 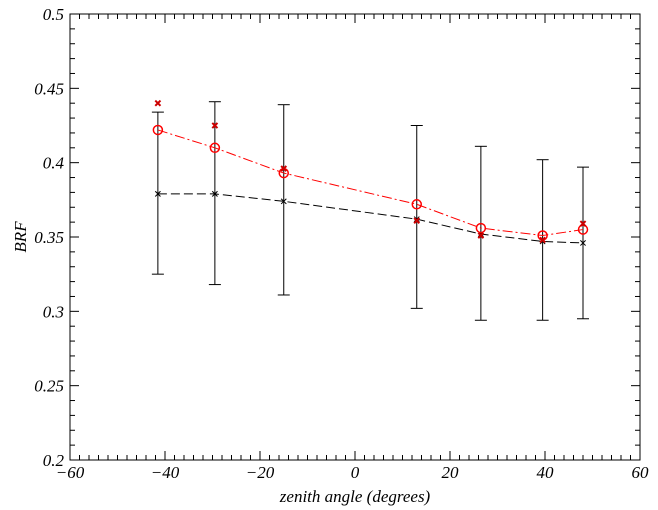 I want to click on y-tick-label: 0.25, so click(x=49, y=386).